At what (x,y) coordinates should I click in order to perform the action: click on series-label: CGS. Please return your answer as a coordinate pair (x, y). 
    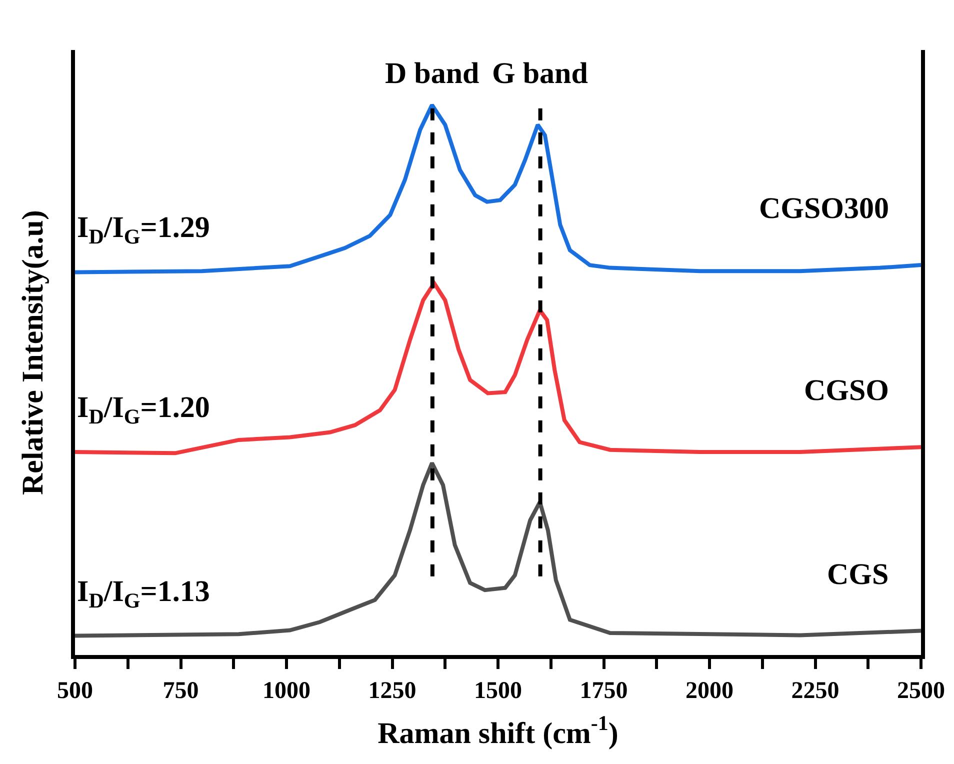
    Looking at the image, I should click on (858, 574).